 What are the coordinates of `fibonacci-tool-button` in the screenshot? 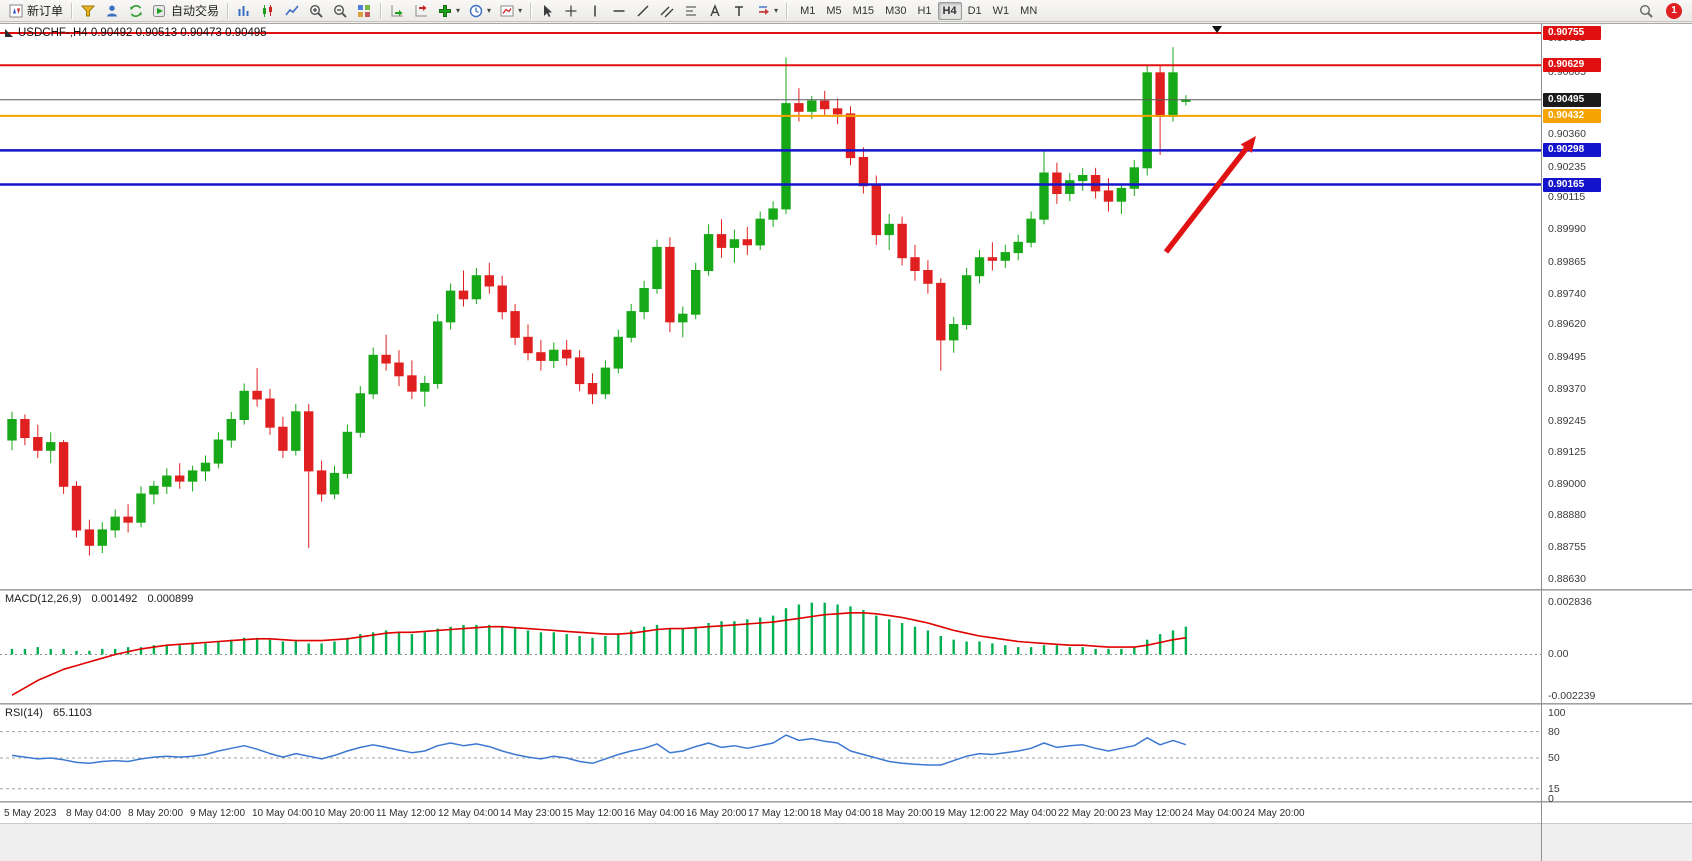 It's located at (691, 11).